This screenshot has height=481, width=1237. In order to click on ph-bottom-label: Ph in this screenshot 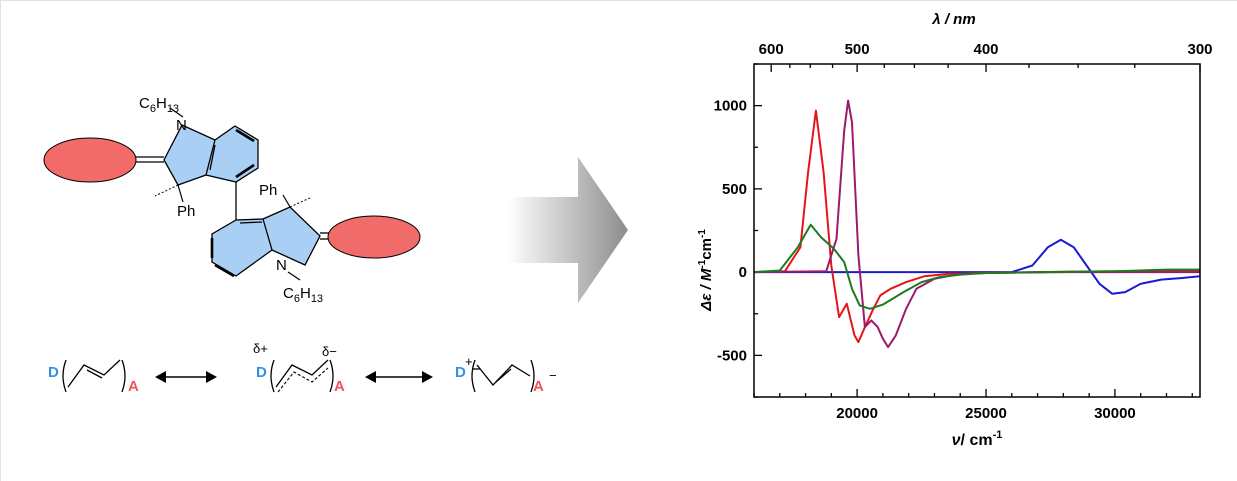, I will do `click(268, 190)`.